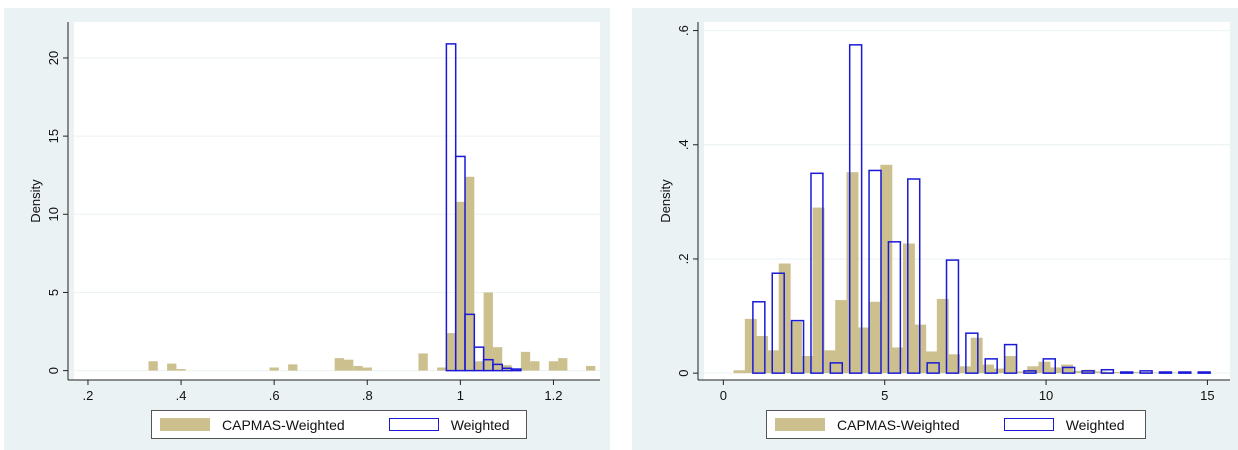 The width and height of the screenshot is (1238, 450). I want to click on x-tick-label: .6, so click(274, 395).